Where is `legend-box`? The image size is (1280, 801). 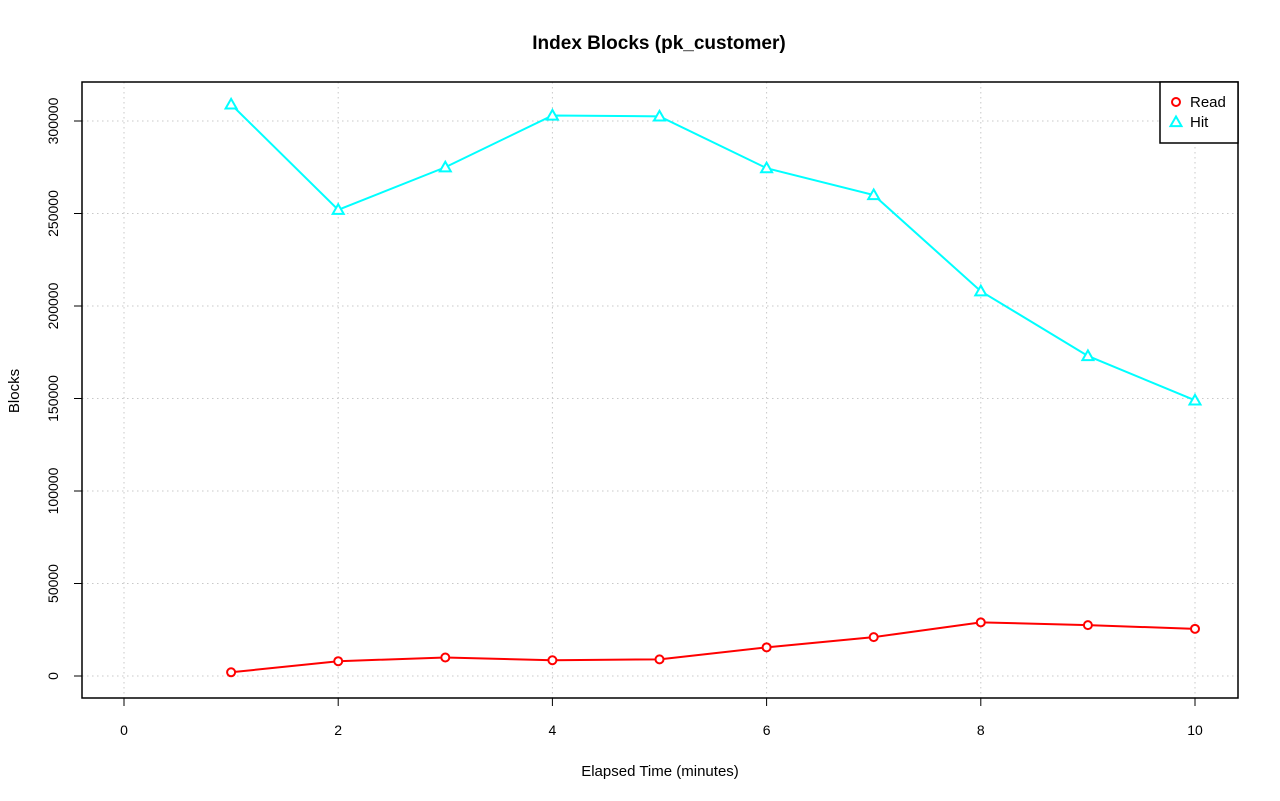 legend-box is located at coordinates (1199, 112).